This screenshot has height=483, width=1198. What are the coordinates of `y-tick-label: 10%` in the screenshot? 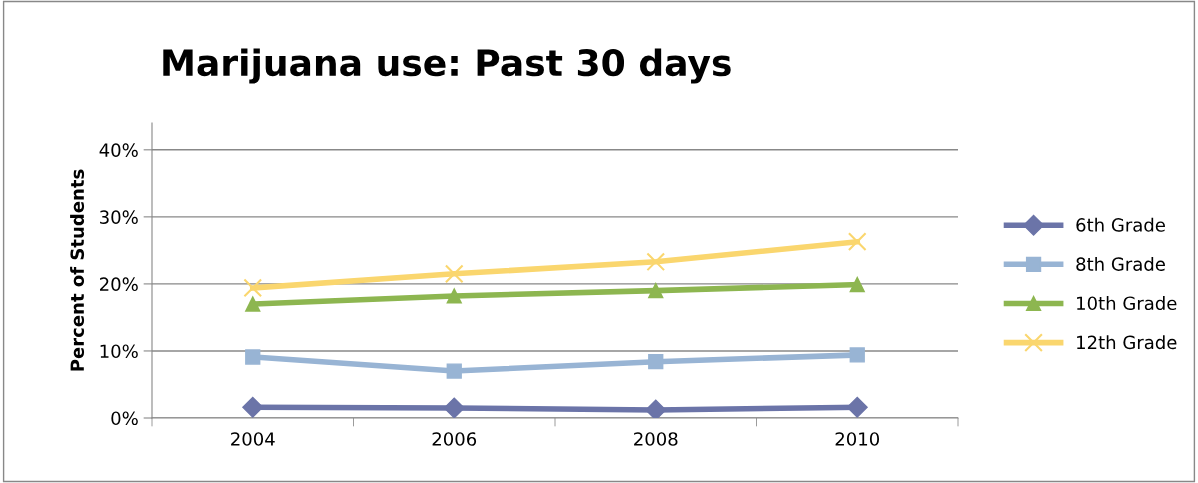 It's located at (119, 351).